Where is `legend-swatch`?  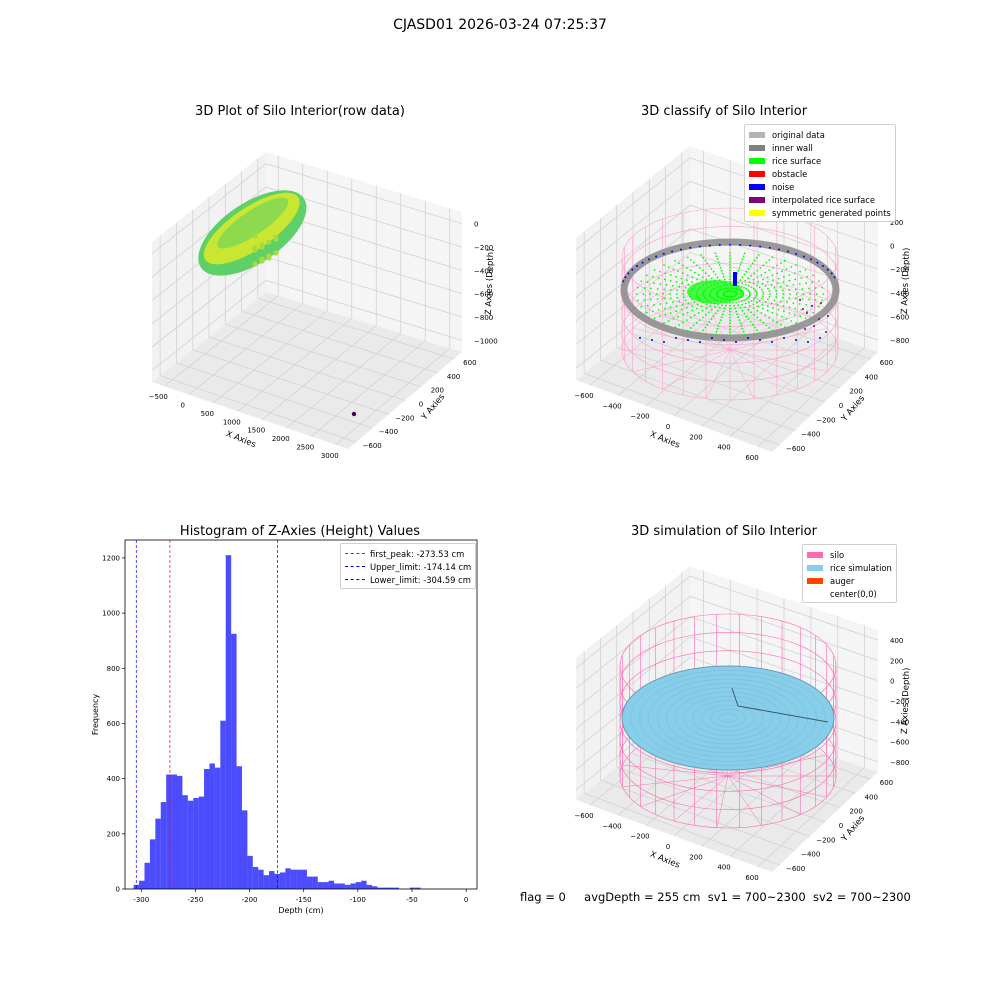 legend-swatch is located at coordinates (815, 567).